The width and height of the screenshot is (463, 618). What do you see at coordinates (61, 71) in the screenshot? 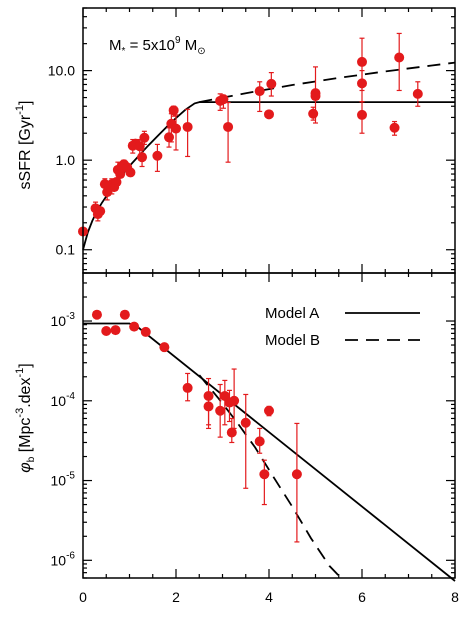
I see `y-tick-label: 10.0` at bounding box center [61, 71].